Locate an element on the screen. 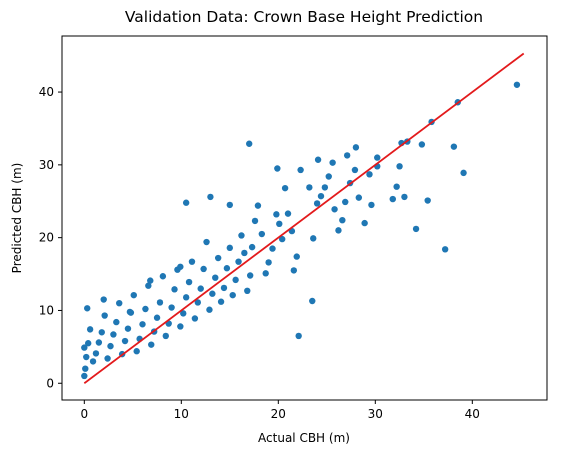 This screenshot has height=455, width=562. y-tick-label: 30 is located at coordinates (46, 165).